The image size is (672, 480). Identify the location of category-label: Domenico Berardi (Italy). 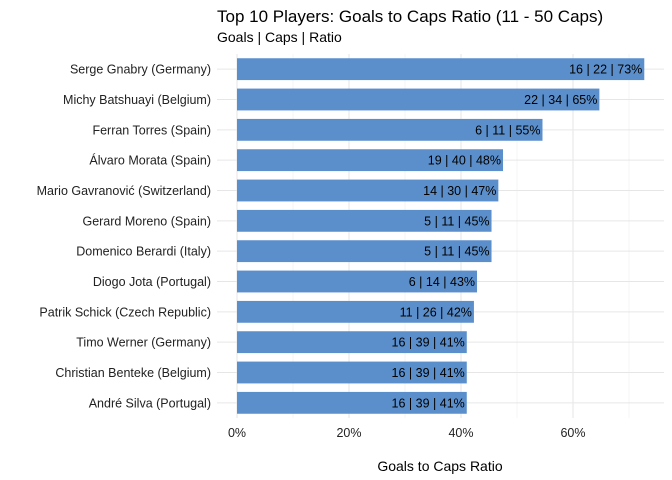
(143, 252).